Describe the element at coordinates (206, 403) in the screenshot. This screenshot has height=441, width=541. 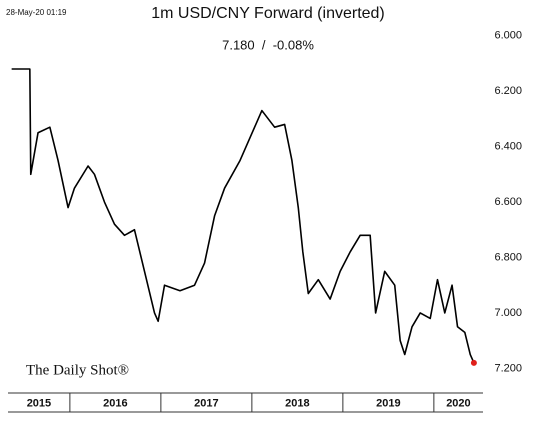
I see `x-tick-label: 2017` at that location.